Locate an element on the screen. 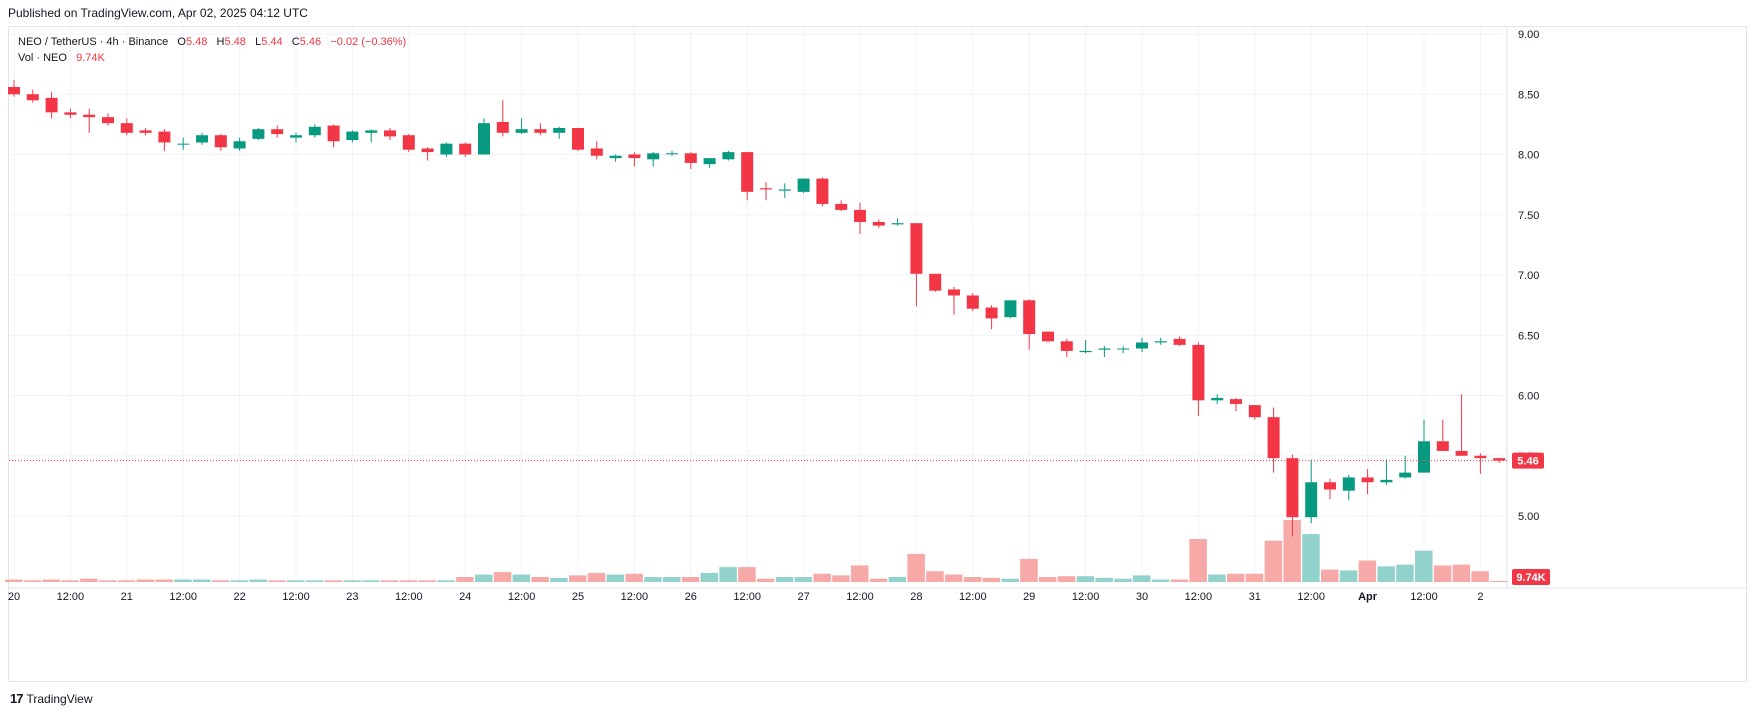 This screenshot has width=1755, height=716. close-value: 5.46 is located at coordinates (310, 42).